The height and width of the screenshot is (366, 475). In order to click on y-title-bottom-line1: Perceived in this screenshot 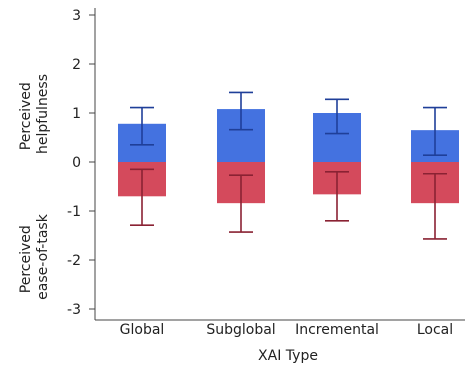, I will do `click(26, 259)`.